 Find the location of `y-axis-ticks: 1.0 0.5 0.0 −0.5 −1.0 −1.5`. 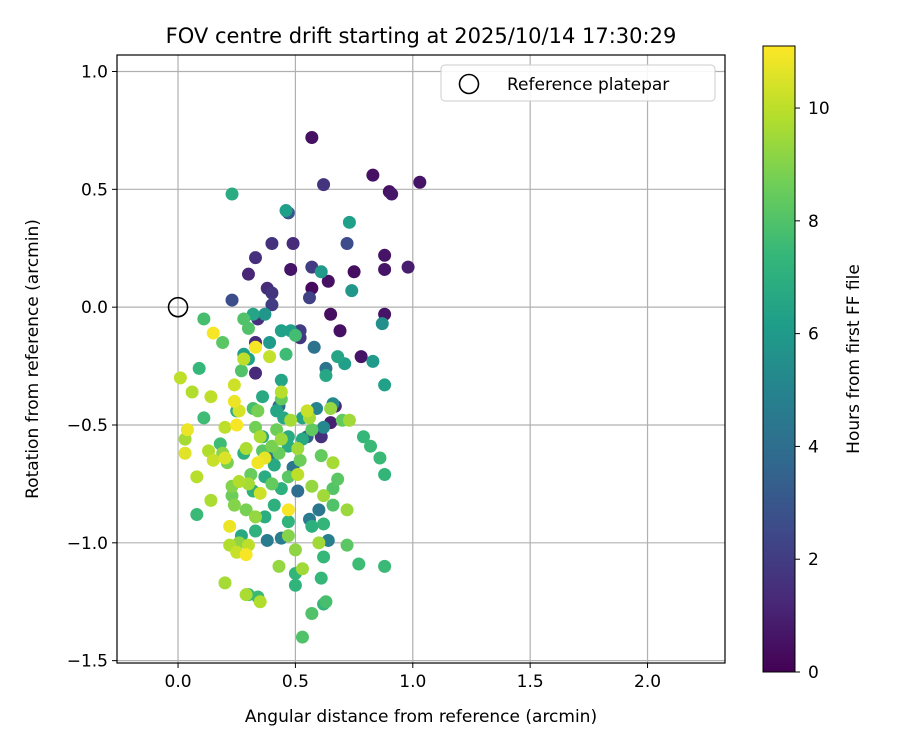

y-axis-ticks: 1.0 0.5 0.0 −0.5 −1.0 −1.5 is located at coordinates (92, 367).